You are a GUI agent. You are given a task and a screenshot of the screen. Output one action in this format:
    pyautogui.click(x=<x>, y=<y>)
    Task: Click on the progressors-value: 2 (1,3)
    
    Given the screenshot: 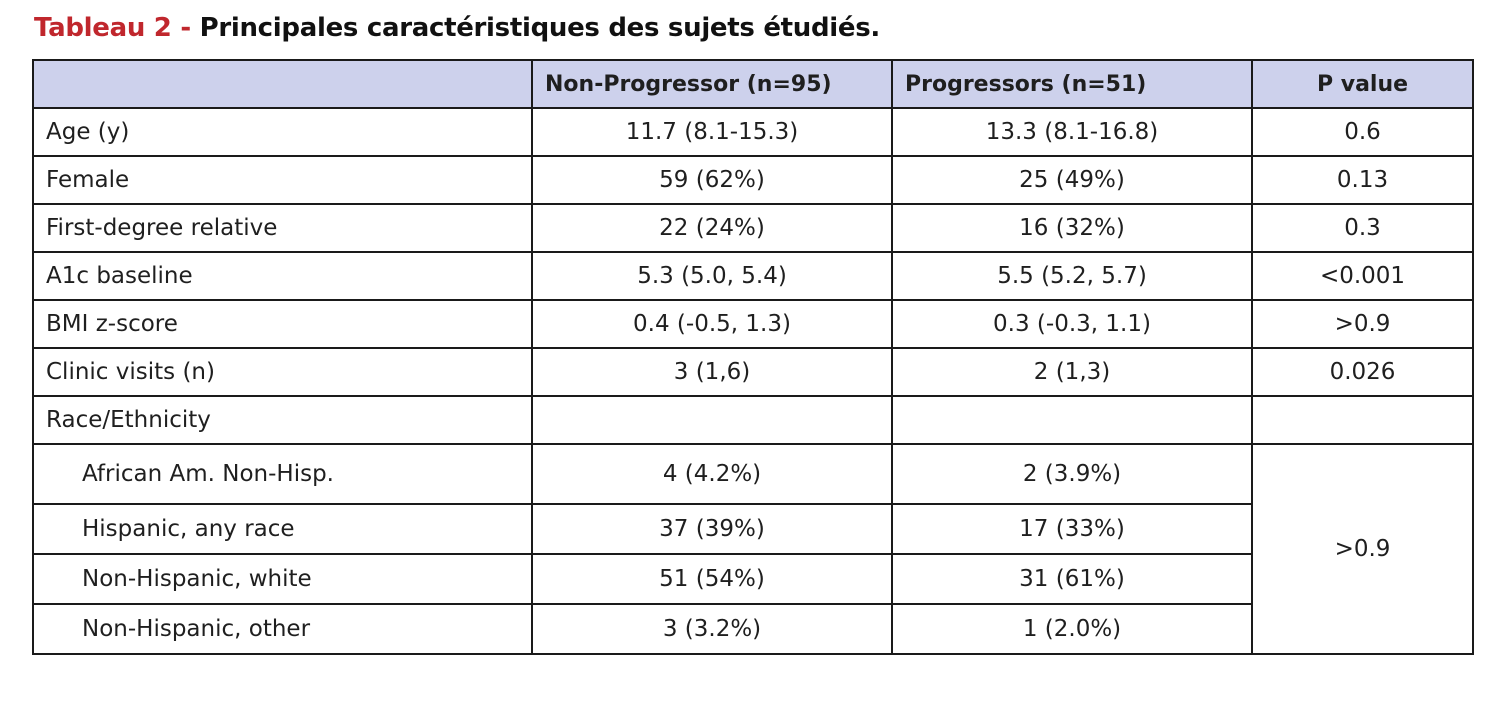 What is the action you would take?
    pyautogui.click(x=1072, y=372)
    